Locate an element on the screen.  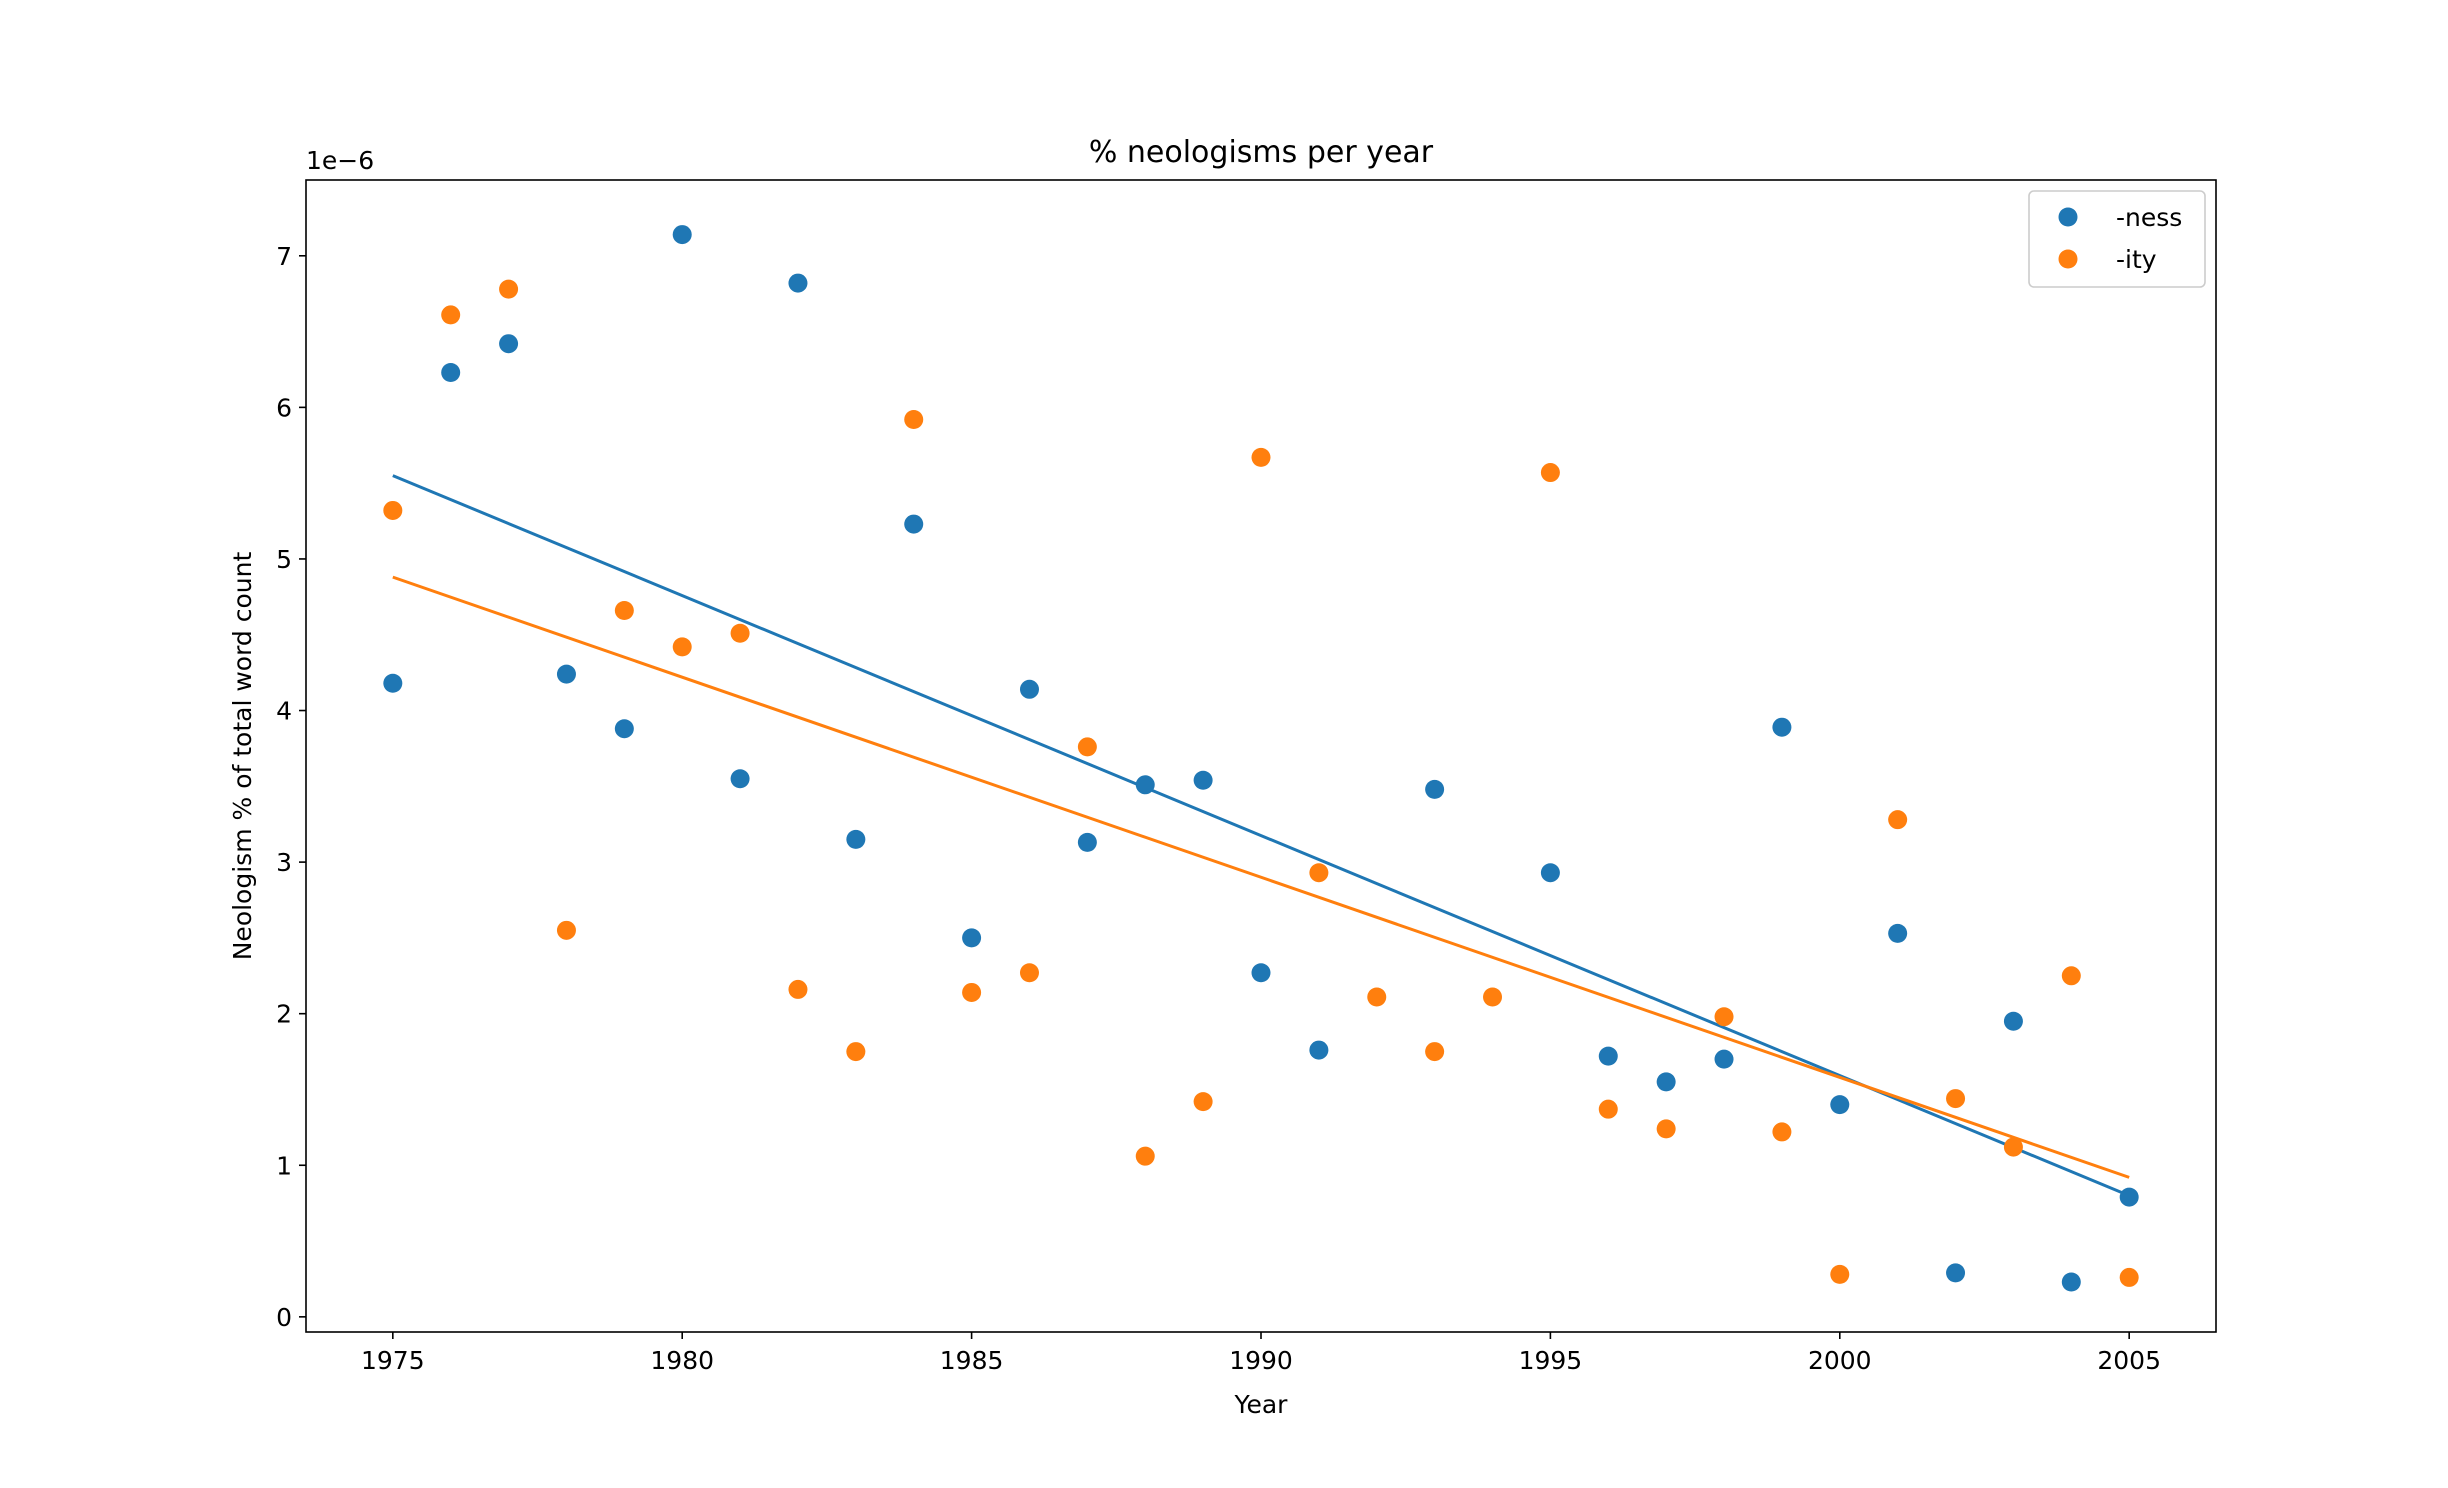
y-tick-label: 7 is located at coordinates (284, 256).